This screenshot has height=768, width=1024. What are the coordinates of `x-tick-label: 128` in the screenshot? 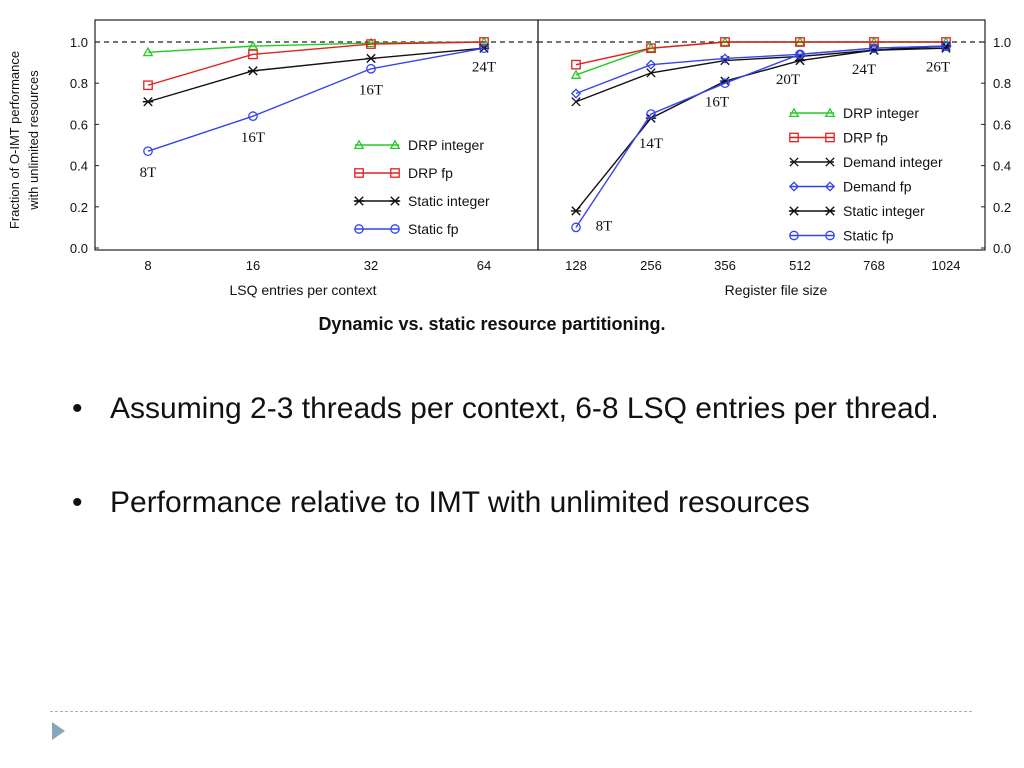 It's located at (576, 265).